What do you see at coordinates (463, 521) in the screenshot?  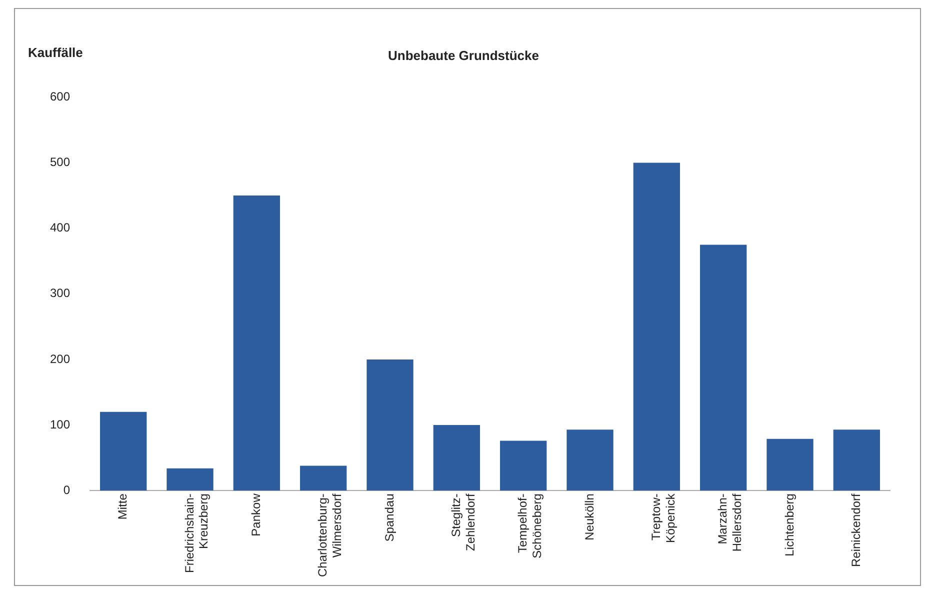 I see `x-tick-label: Steglitz-Zehlendorf` at bounding box center [463, 521].